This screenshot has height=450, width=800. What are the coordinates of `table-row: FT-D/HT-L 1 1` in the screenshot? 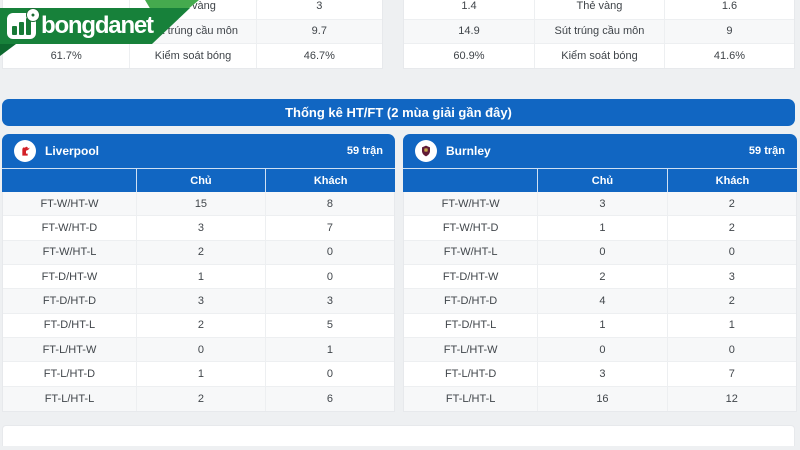 It's located at (600, 326).